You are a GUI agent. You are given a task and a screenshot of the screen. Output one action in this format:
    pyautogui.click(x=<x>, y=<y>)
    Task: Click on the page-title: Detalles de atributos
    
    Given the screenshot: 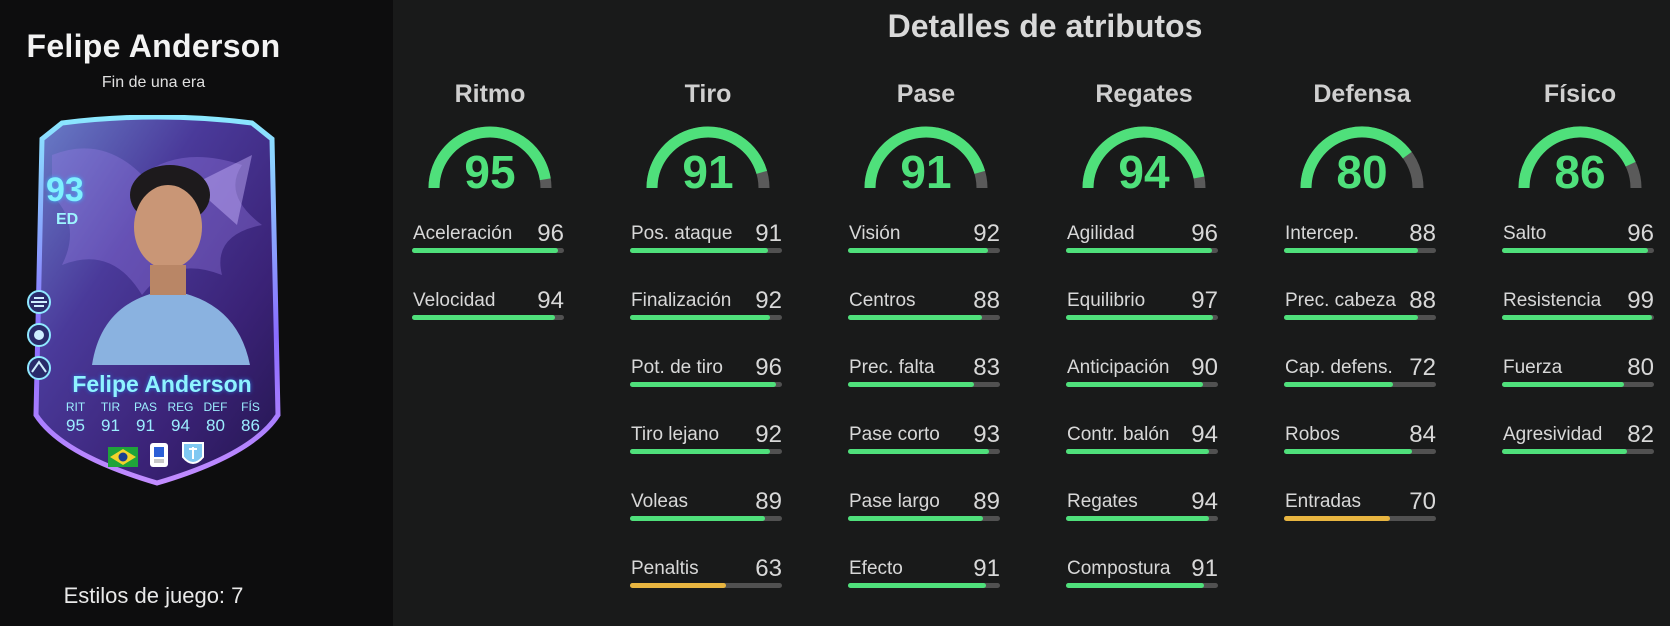 What is the action you would take?
    pyautogui.click(x=1045, y=26)
    